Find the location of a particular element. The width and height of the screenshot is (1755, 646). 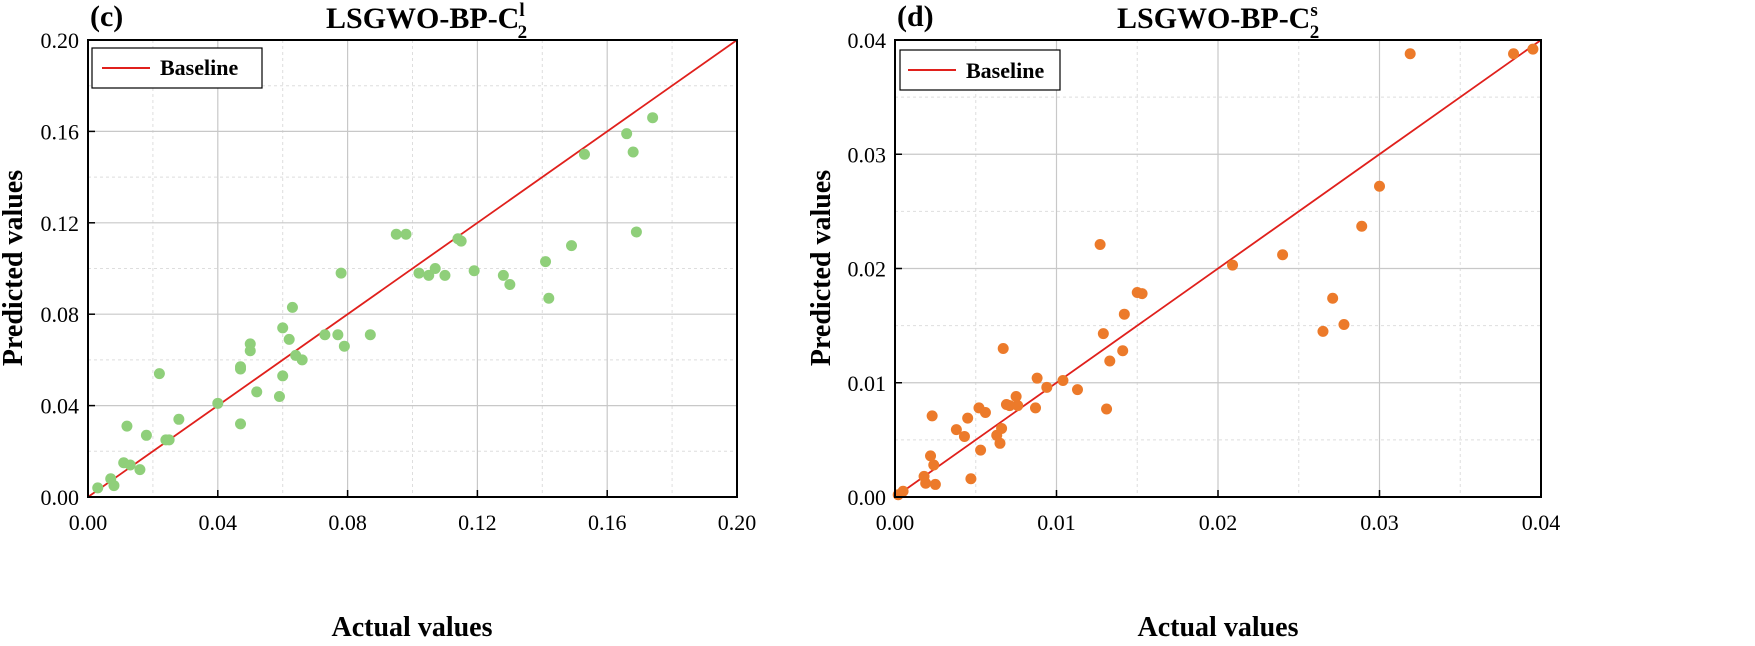

y-tick-labels: 0.00 0.01 0.02 0.03 0.04 is located at coordinates (875, 269).